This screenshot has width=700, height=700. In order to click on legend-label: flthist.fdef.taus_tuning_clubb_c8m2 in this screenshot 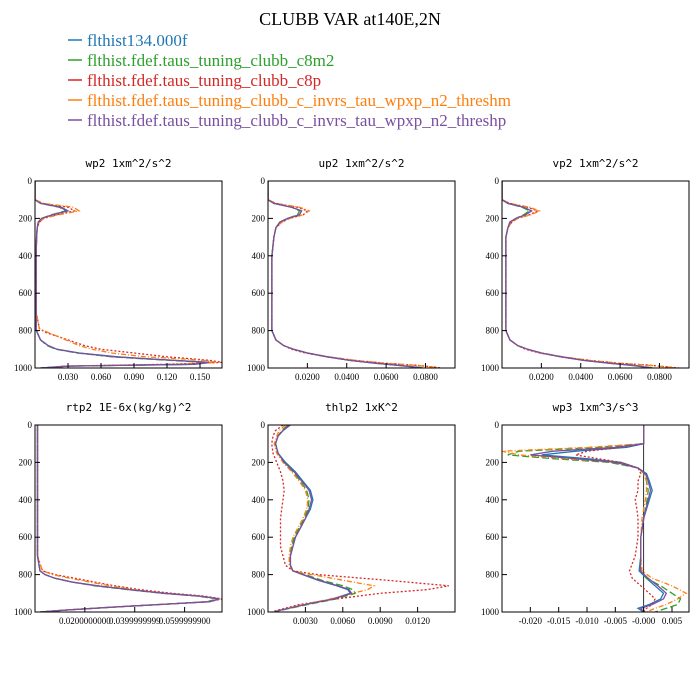, I will do `click(210, 60)`.